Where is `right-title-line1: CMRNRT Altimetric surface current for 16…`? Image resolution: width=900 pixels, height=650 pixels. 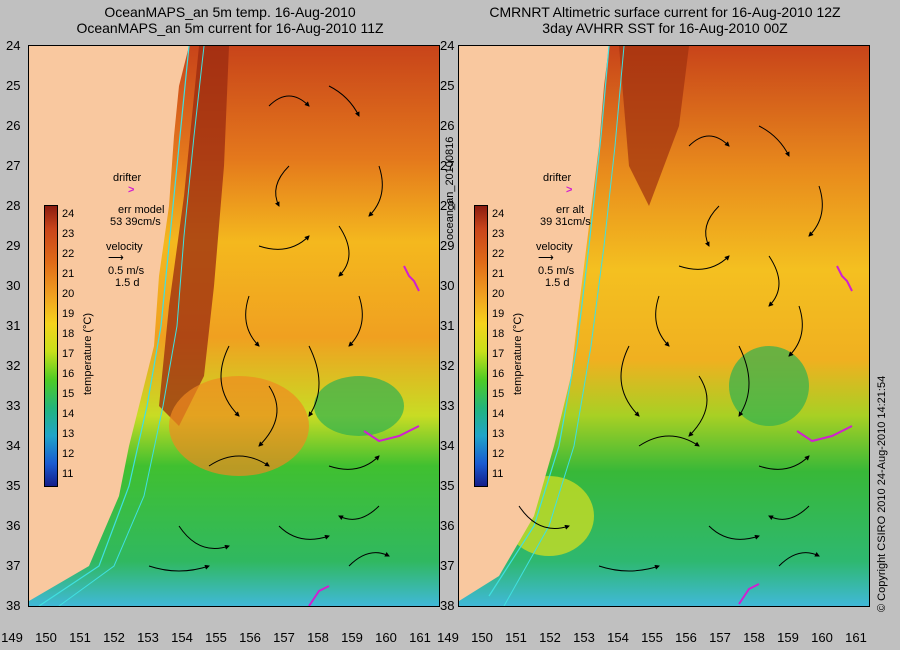 right-title-line1: CMRNRT Altimetric surface current for 16… is located at coordinates (665, 12).